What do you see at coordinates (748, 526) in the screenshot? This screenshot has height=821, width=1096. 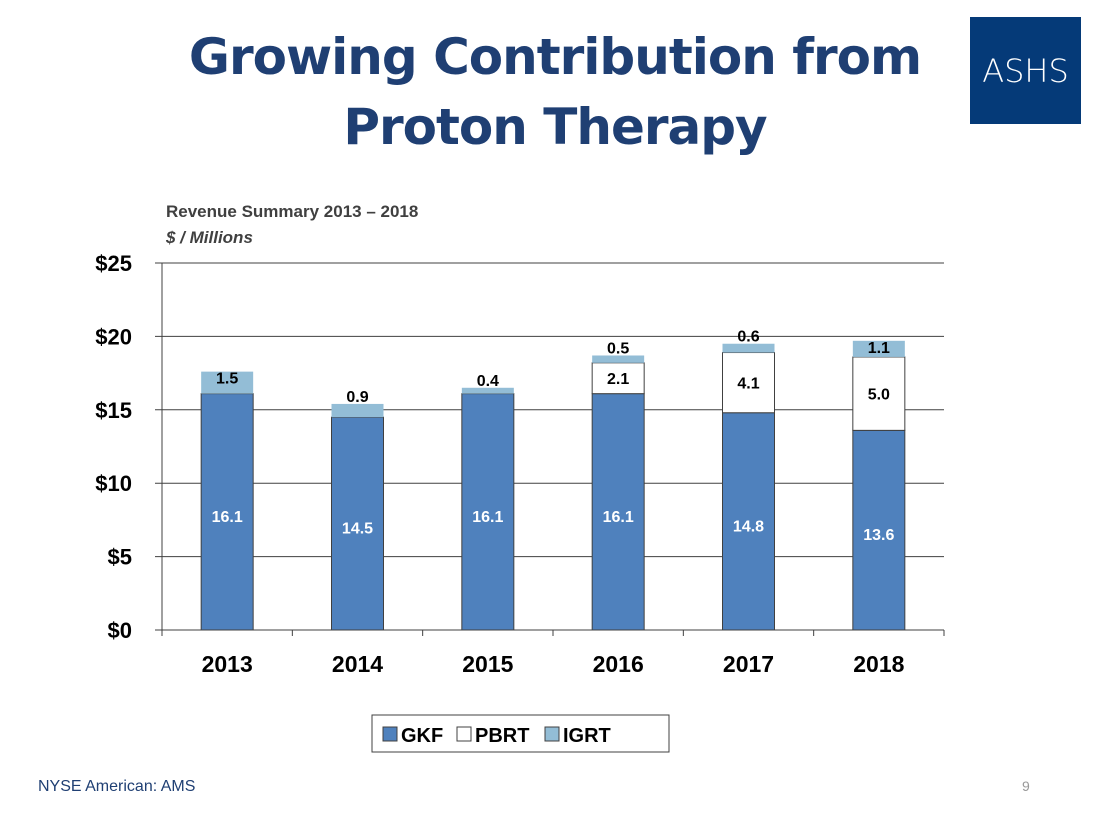 I see `data-label-gkf: 14.8` at bounding box center [748, 526].